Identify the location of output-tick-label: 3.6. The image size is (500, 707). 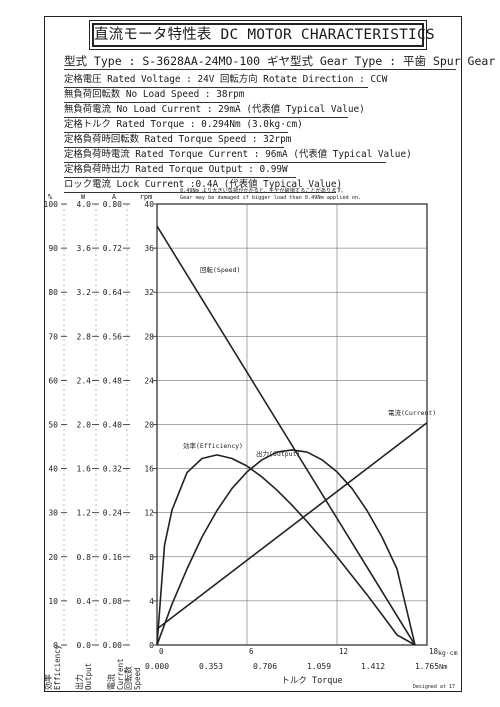
(84, 248).